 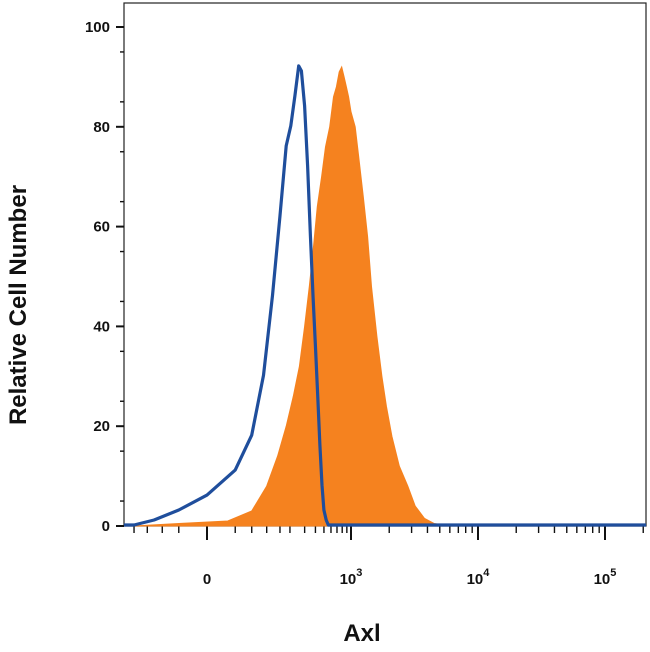 I want to click on y-tick-label: 60, so click(x=101, y=227).